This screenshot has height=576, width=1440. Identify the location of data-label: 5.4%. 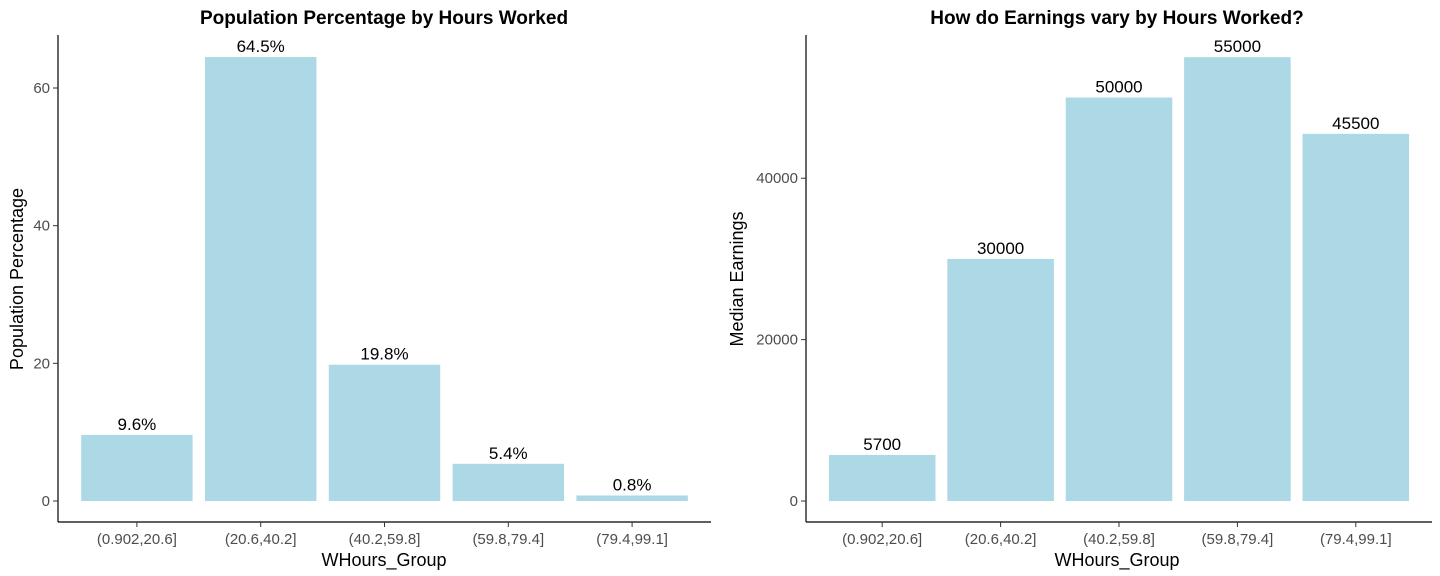
(508, 453).